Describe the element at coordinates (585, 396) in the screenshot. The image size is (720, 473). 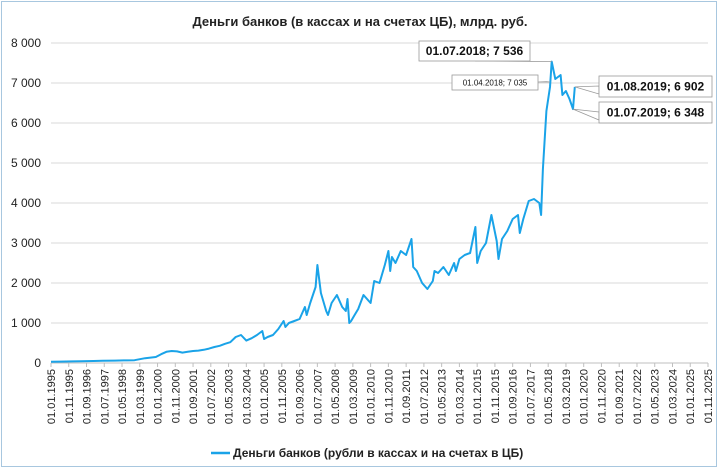
I see `x-tick-label: 01.01.2020` at that location.